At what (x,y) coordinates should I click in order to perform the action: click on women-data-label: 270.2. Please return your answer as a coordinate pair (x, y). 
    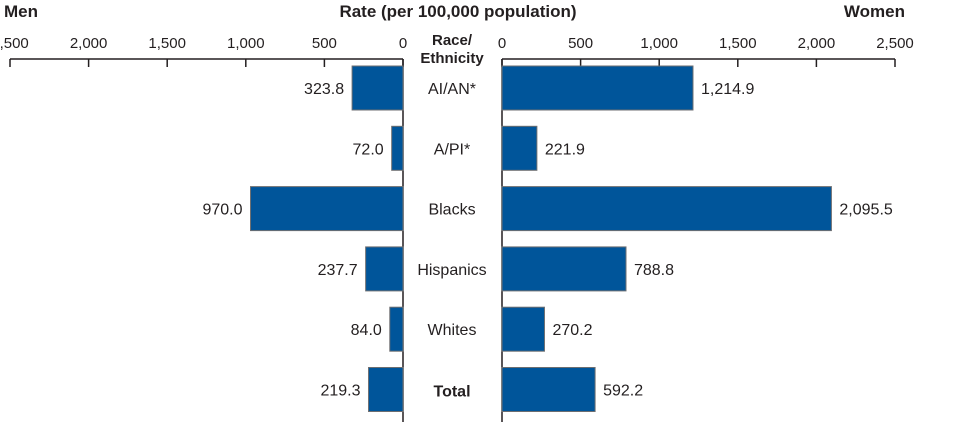
    Looking at the image, I should click on (572, 330).